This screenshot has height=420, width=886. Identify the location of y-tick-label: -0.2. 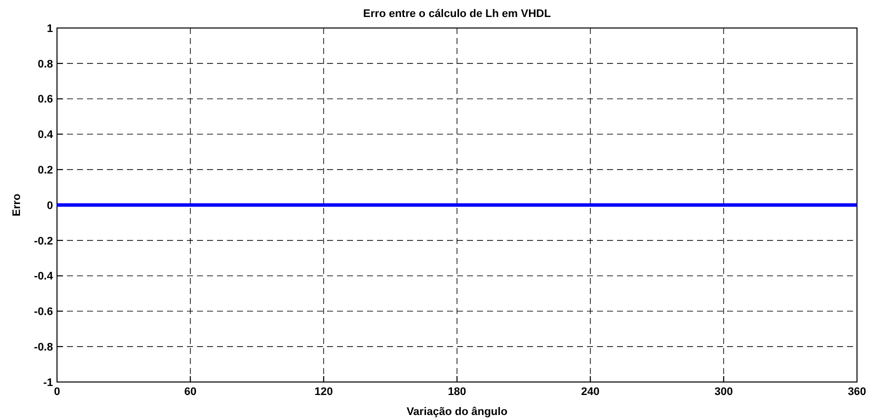
(43, 241).